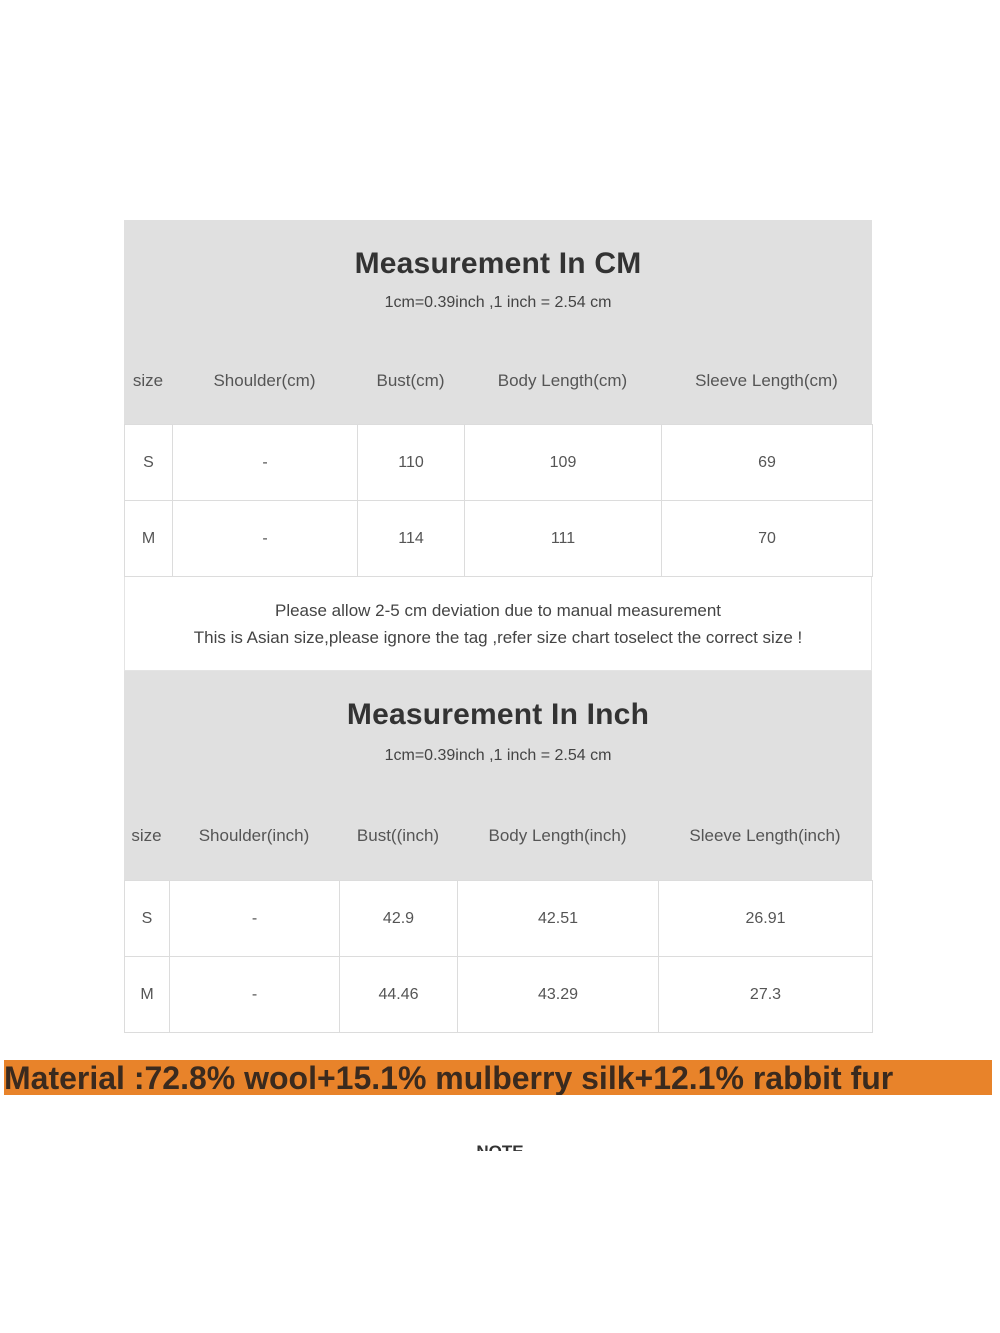 This screenshot has width=1000, height=1333. What do you see at coordinates (411, 538) in the screenshot?
I see `cm-cell-bust: 114` at bounding box center [411, 538].